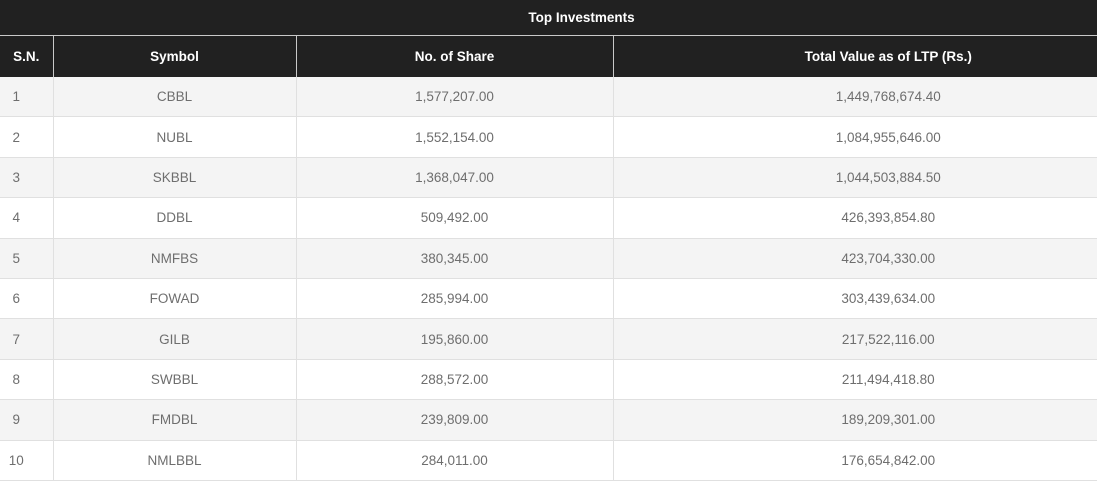 Image resolution: width=1097 pixels, height=482 pixels. Describe the element at coordinates (175, 460) in the screenshot. I see `cell-symbol: NMLBBL` at that location.